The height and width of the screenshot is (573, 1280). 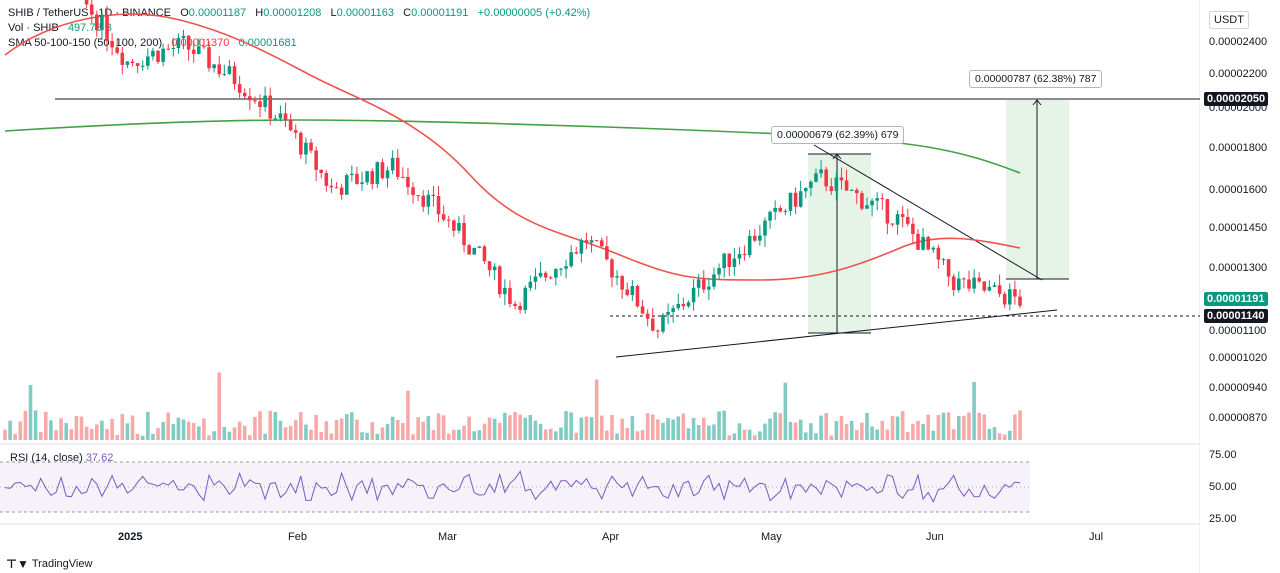 I want to click on tradingview-logo: ⊤▼ TradingView, so click(x=49, y=564).